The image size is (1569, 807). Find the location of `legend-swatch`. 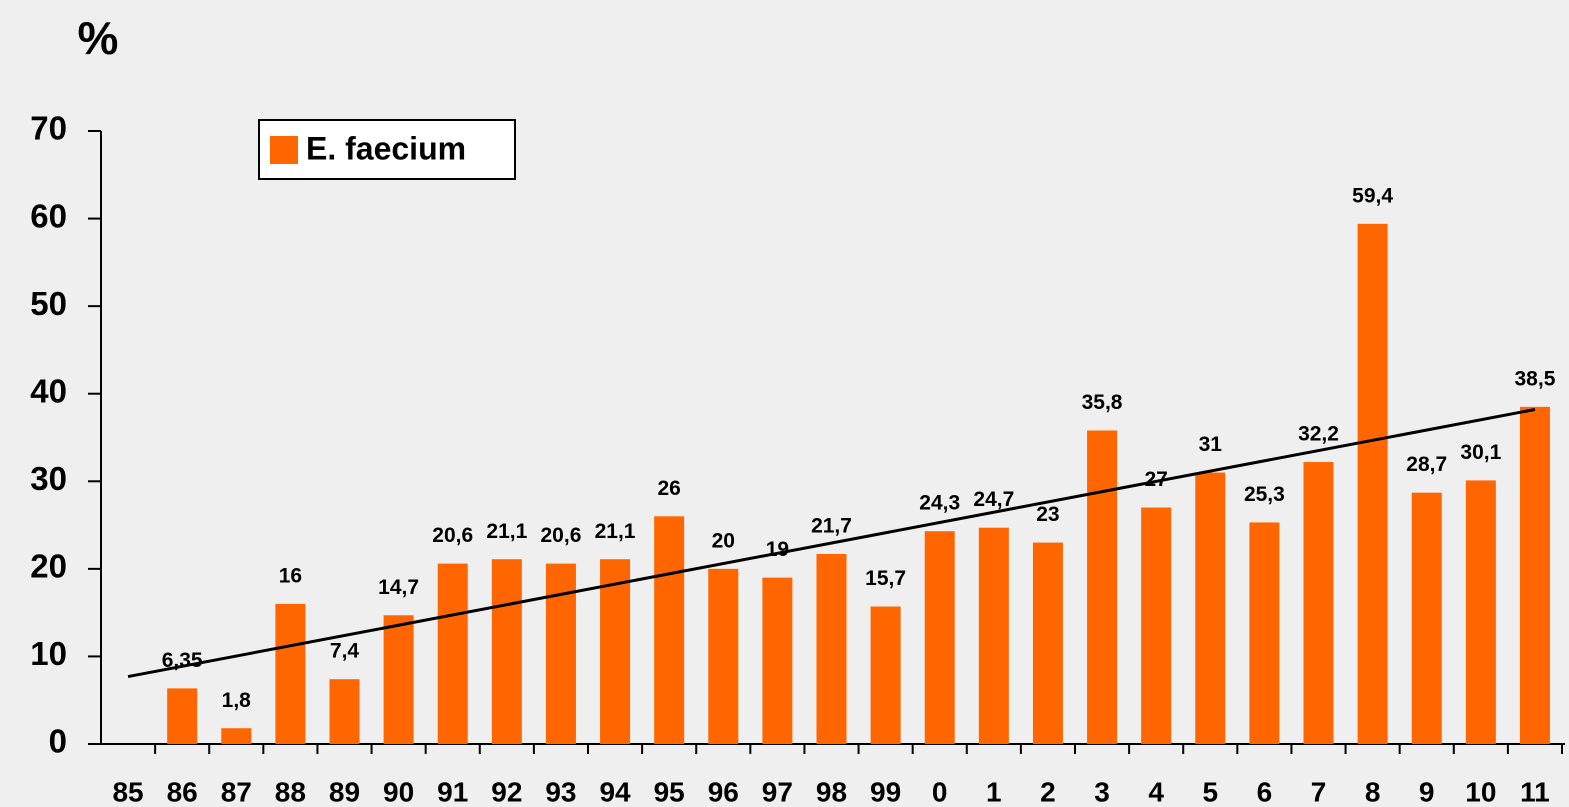

legend-swatch is located at coordinates (284, 150).